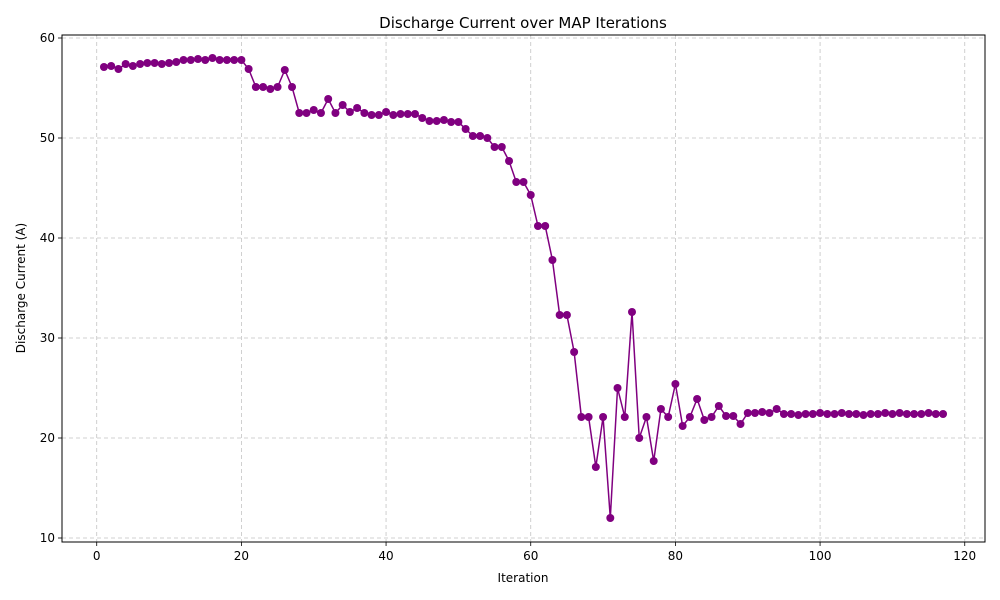 The height and width of the screenshot is (600, 1000). Describe the element at coordinates (47, 238) in the screenshot. I see `y-tick-label: 40` at that location.